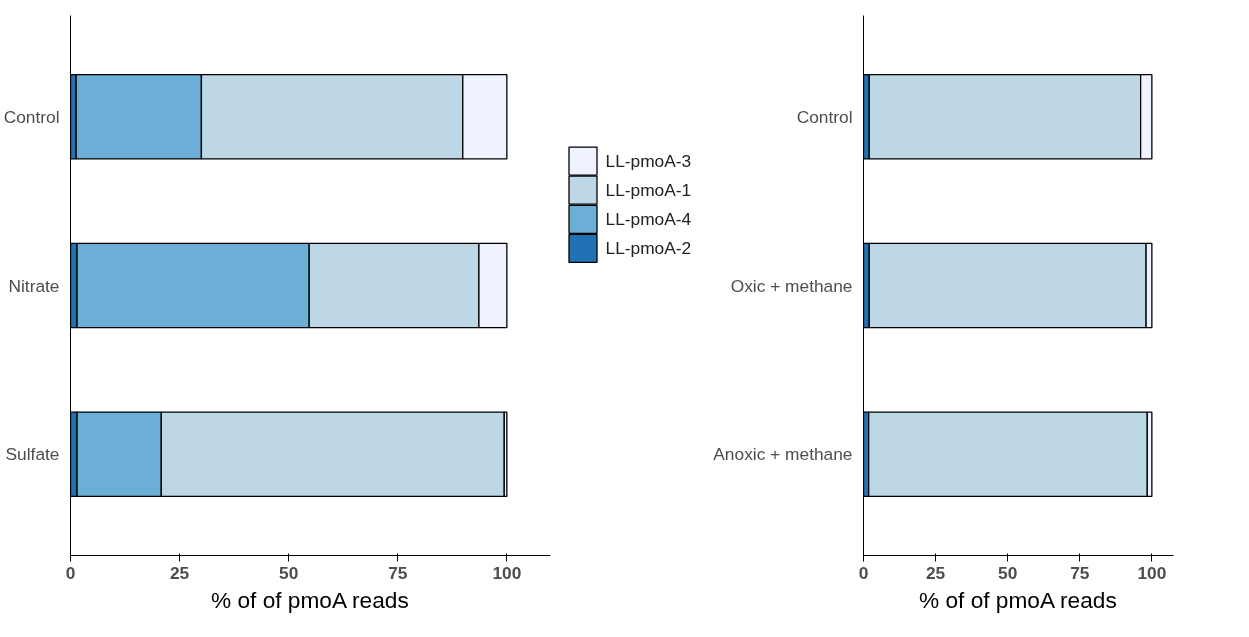 This screenshot has height=637, width=1249. What do you see at coordinates (32, 454) in the screenshot?
I see `y-tick-label: Sulfate` at bounding box center [32, 454].